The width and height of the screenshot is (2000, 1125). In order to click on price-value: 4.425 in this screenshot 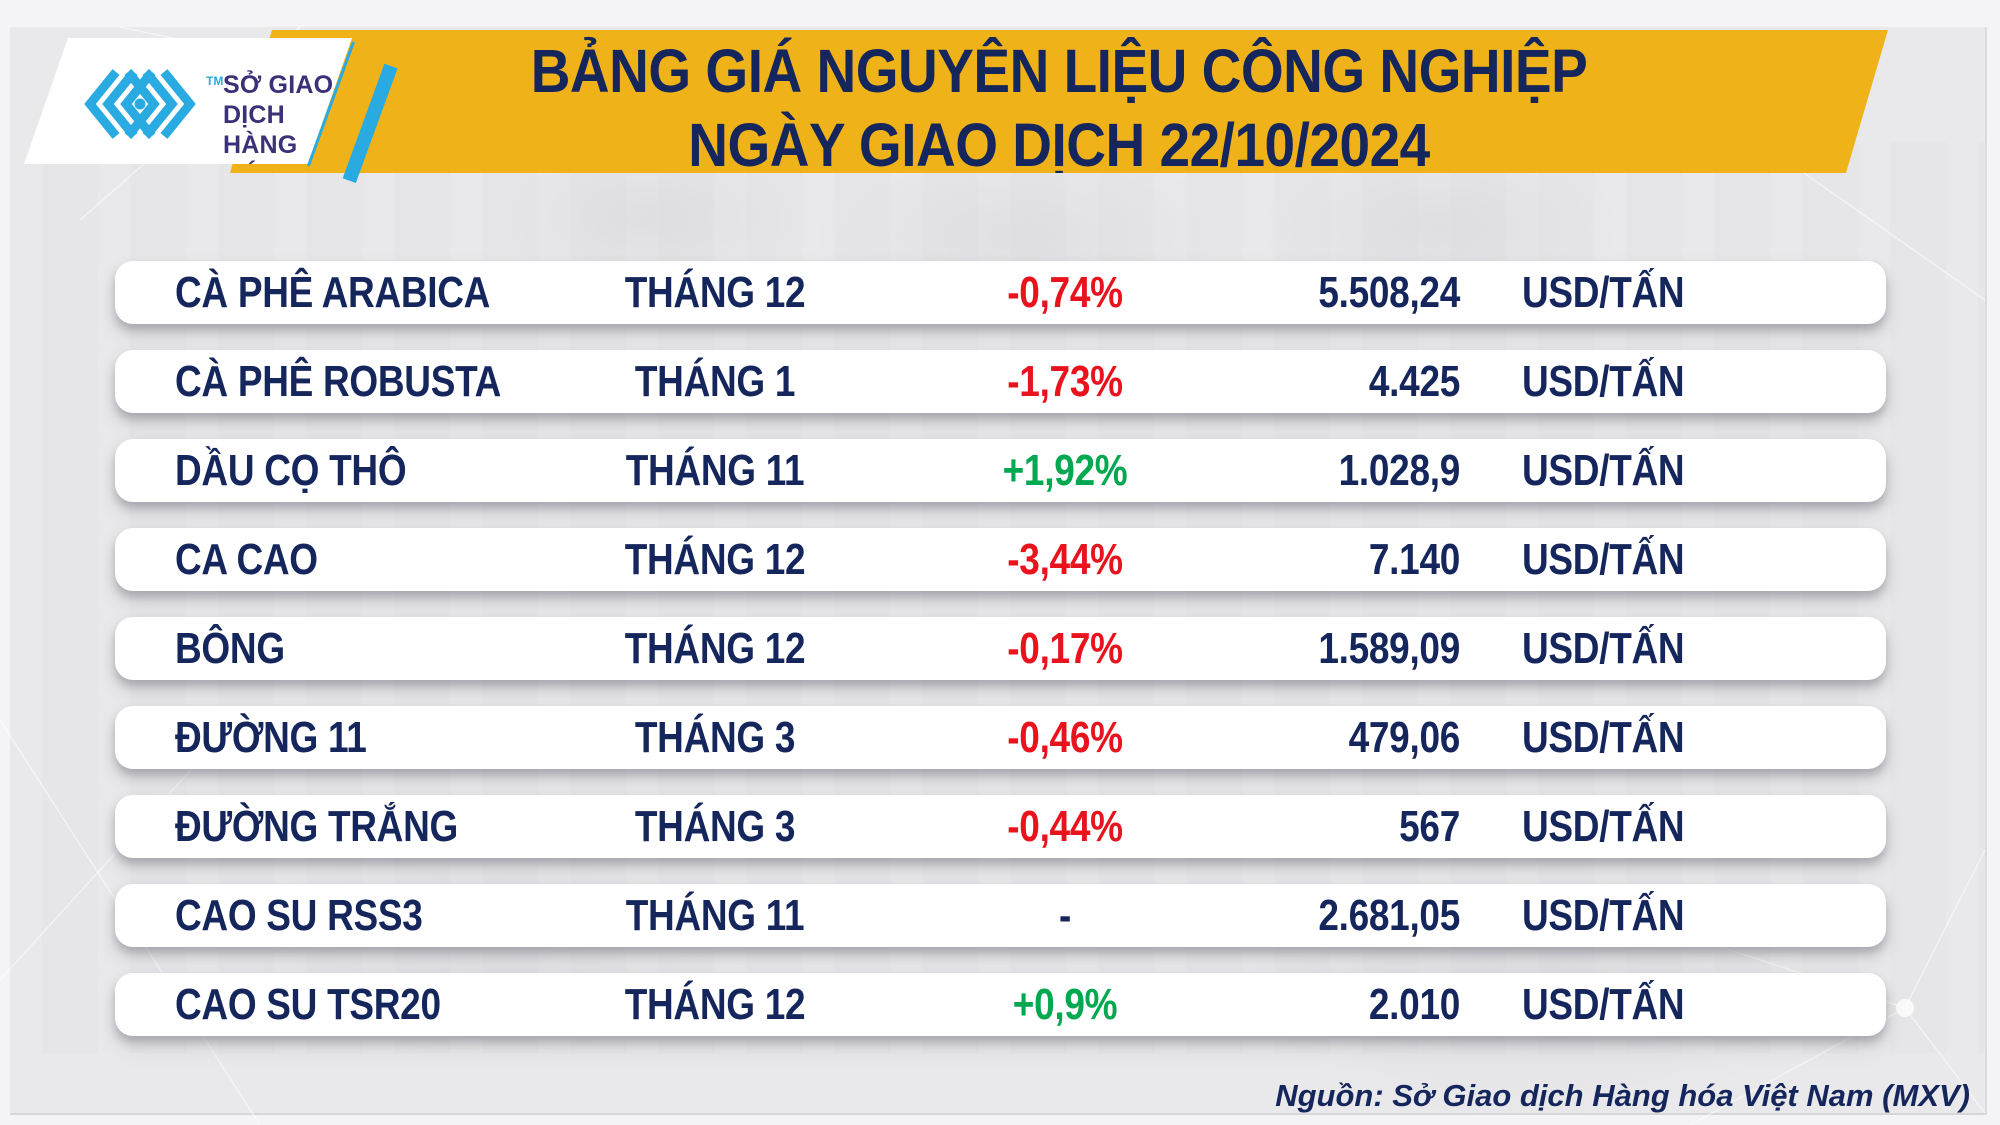, I will do `click(1414, 381)`.